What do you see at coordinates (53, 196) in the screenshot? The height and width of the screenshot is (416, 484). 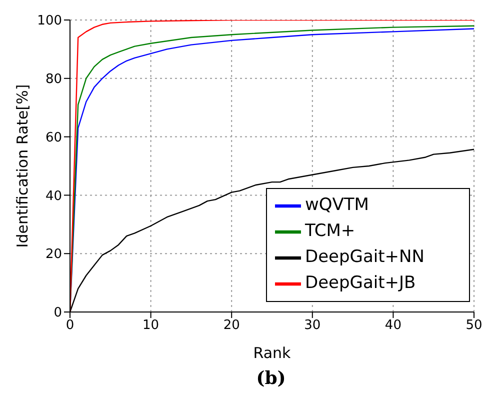 I see `y-tick-label: 40` at bounding box center [53, 196].